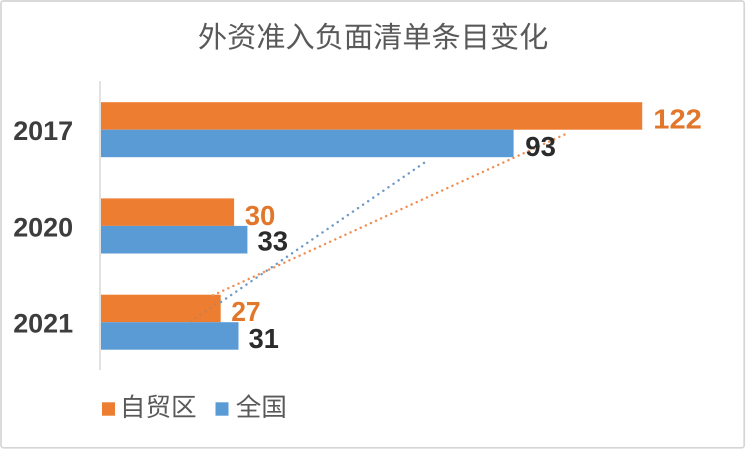 The height and width of the screenshot is (450, 746). Describe the element at coordinates (43, 130) in the screenshot. I see `svg-text: 2017` at that location.